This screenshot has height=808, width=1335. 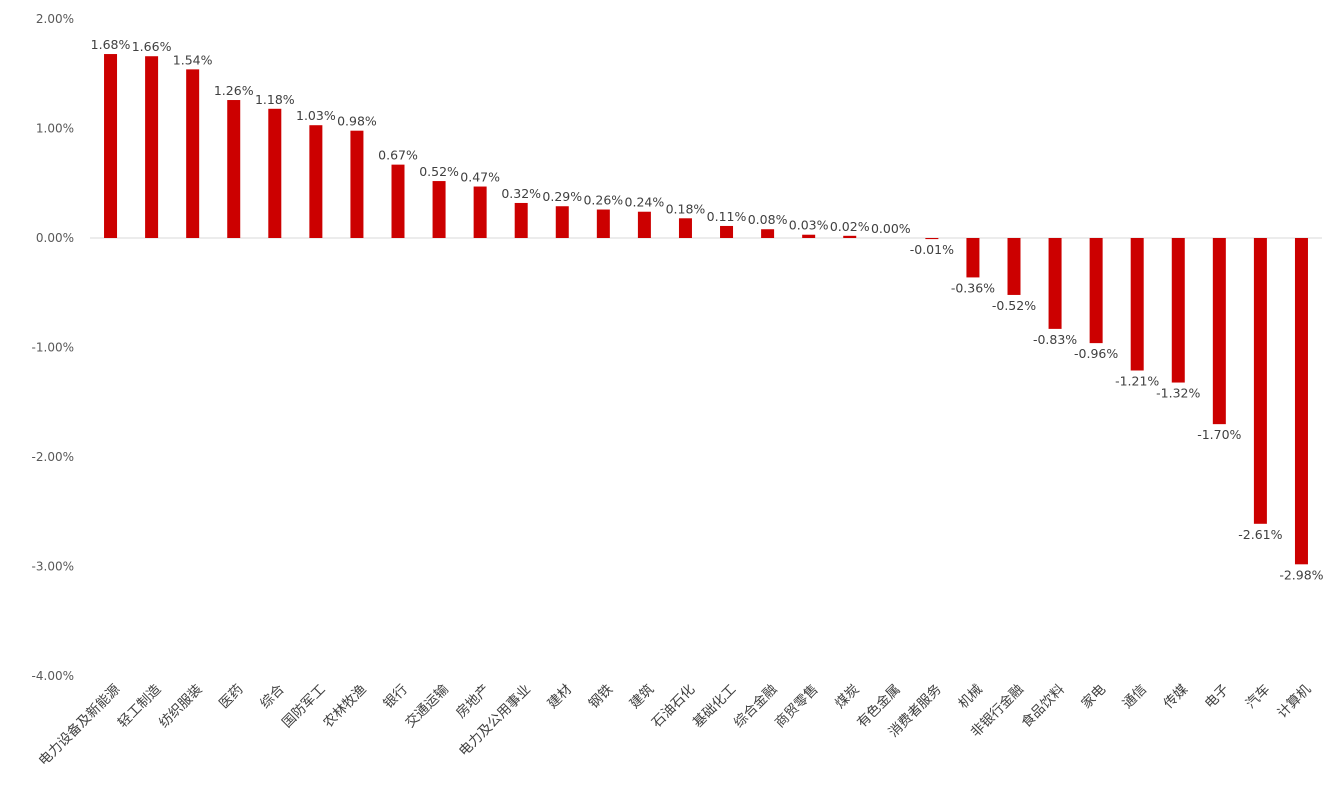 I want to click on y-tick-label: 2.00%, so click(x=55, y=19).